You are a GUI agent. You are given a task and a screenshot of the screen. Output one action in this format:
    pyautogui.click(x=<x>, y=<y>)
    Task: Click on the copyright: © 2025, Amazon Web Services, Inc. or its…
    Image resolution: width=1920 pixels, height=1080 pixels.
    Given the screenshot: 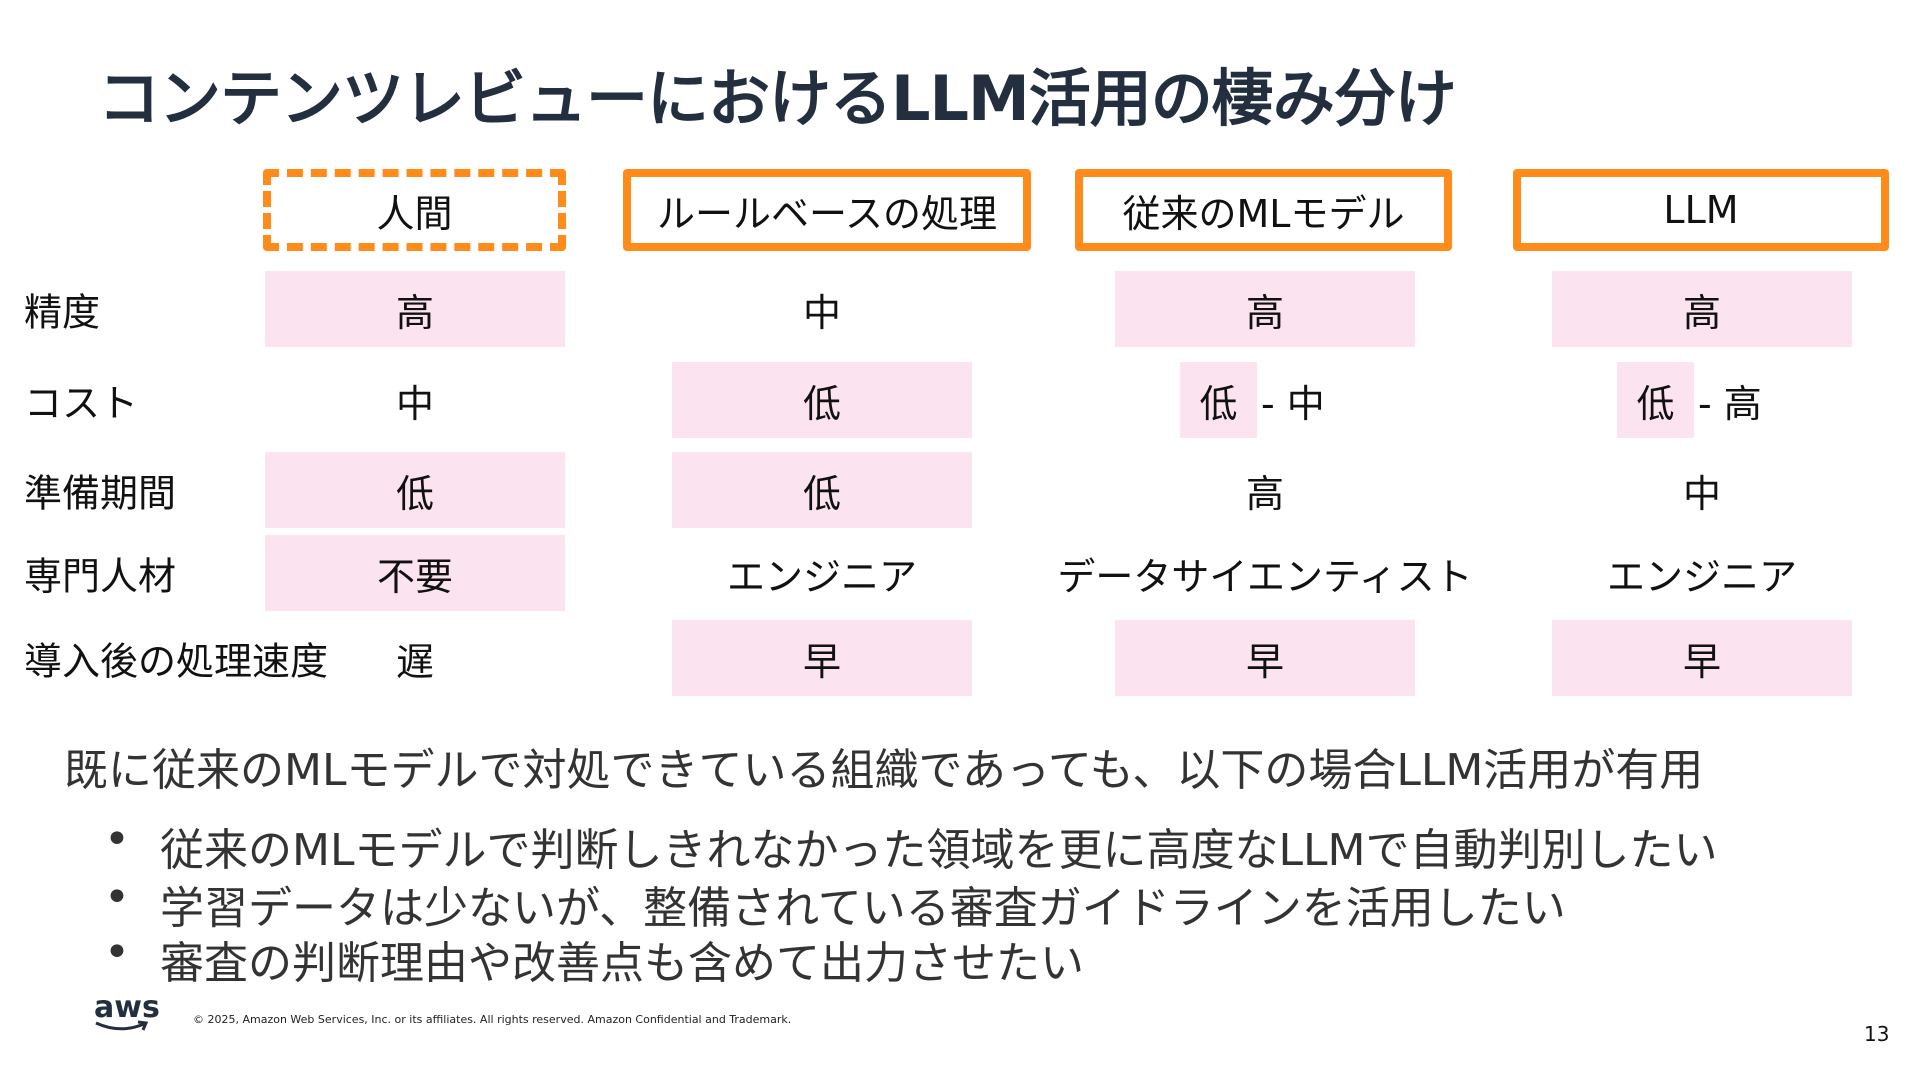 What is the action you would take?
    pyautogui.click(x=492, y=1019)
    